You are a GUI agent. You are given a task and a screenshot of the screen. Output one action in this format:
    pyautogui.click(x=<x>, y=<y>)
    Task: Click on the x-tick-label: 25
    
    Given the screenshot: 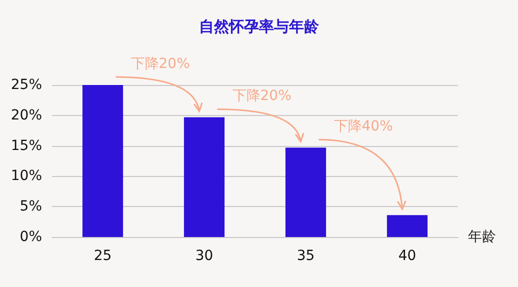 What is the action you would take?
    pyautogui.click(x=103, y=256)
    